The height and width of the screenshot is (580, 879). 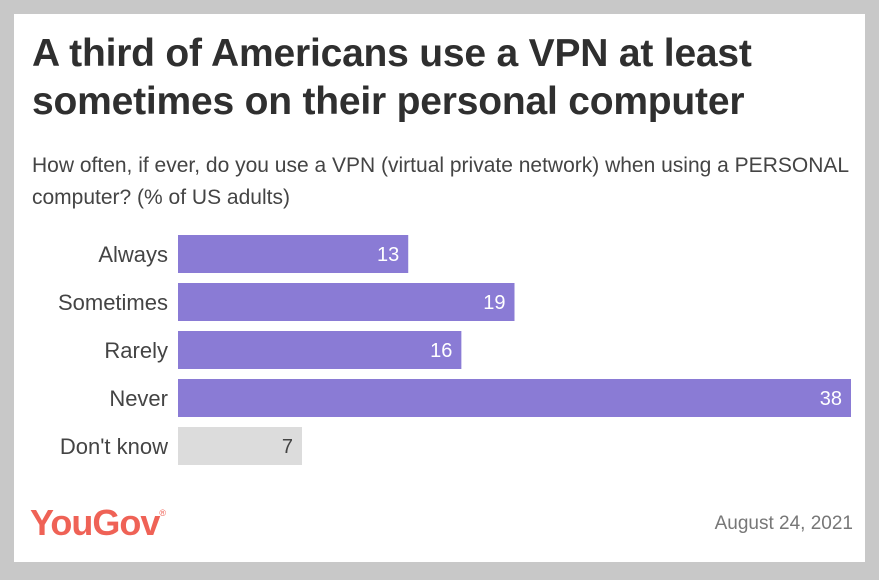 I want to click on category-label-never: Never, so click(x=138, y=398).